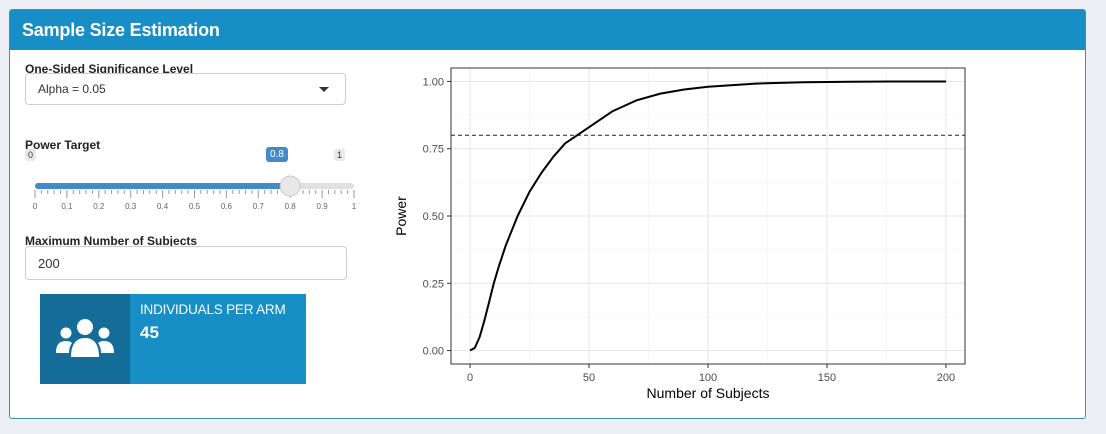  Describe the element at coordinates (213, 309) in the screenshot. I see `result-label: INDIVIDUALS PER ARM` at that location.